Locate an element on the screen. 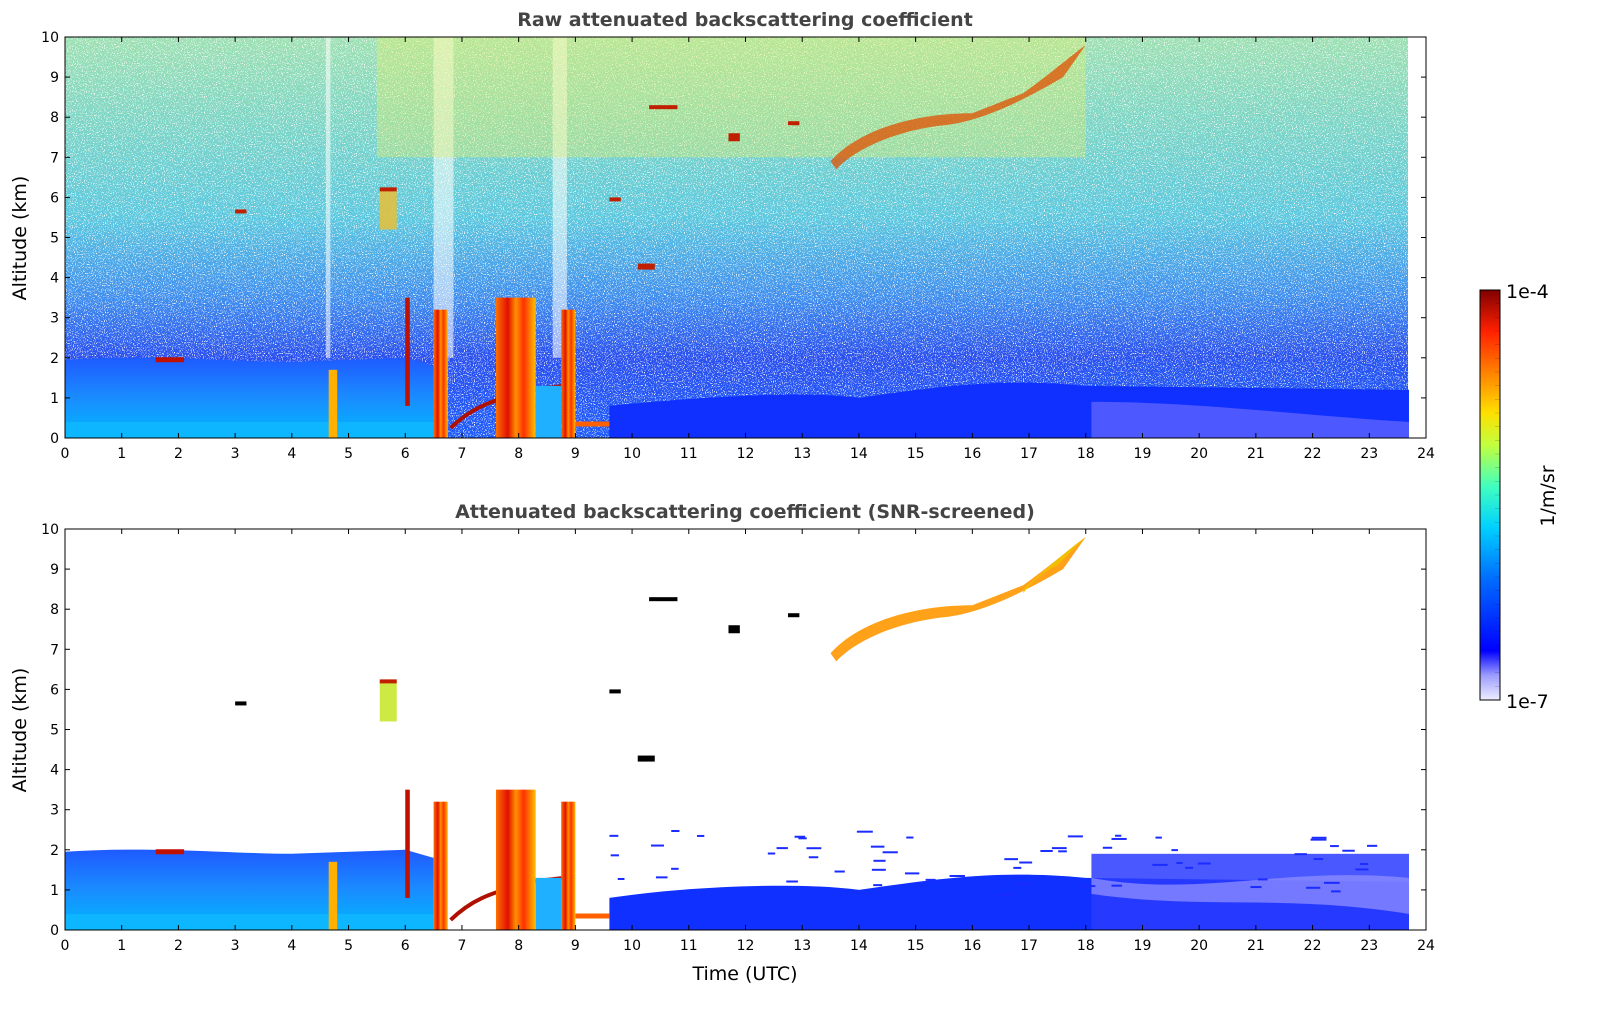 The width and height of the screenshot is (1606, 1020). y-tick-label: 10 is located at coordinates (50, 38).